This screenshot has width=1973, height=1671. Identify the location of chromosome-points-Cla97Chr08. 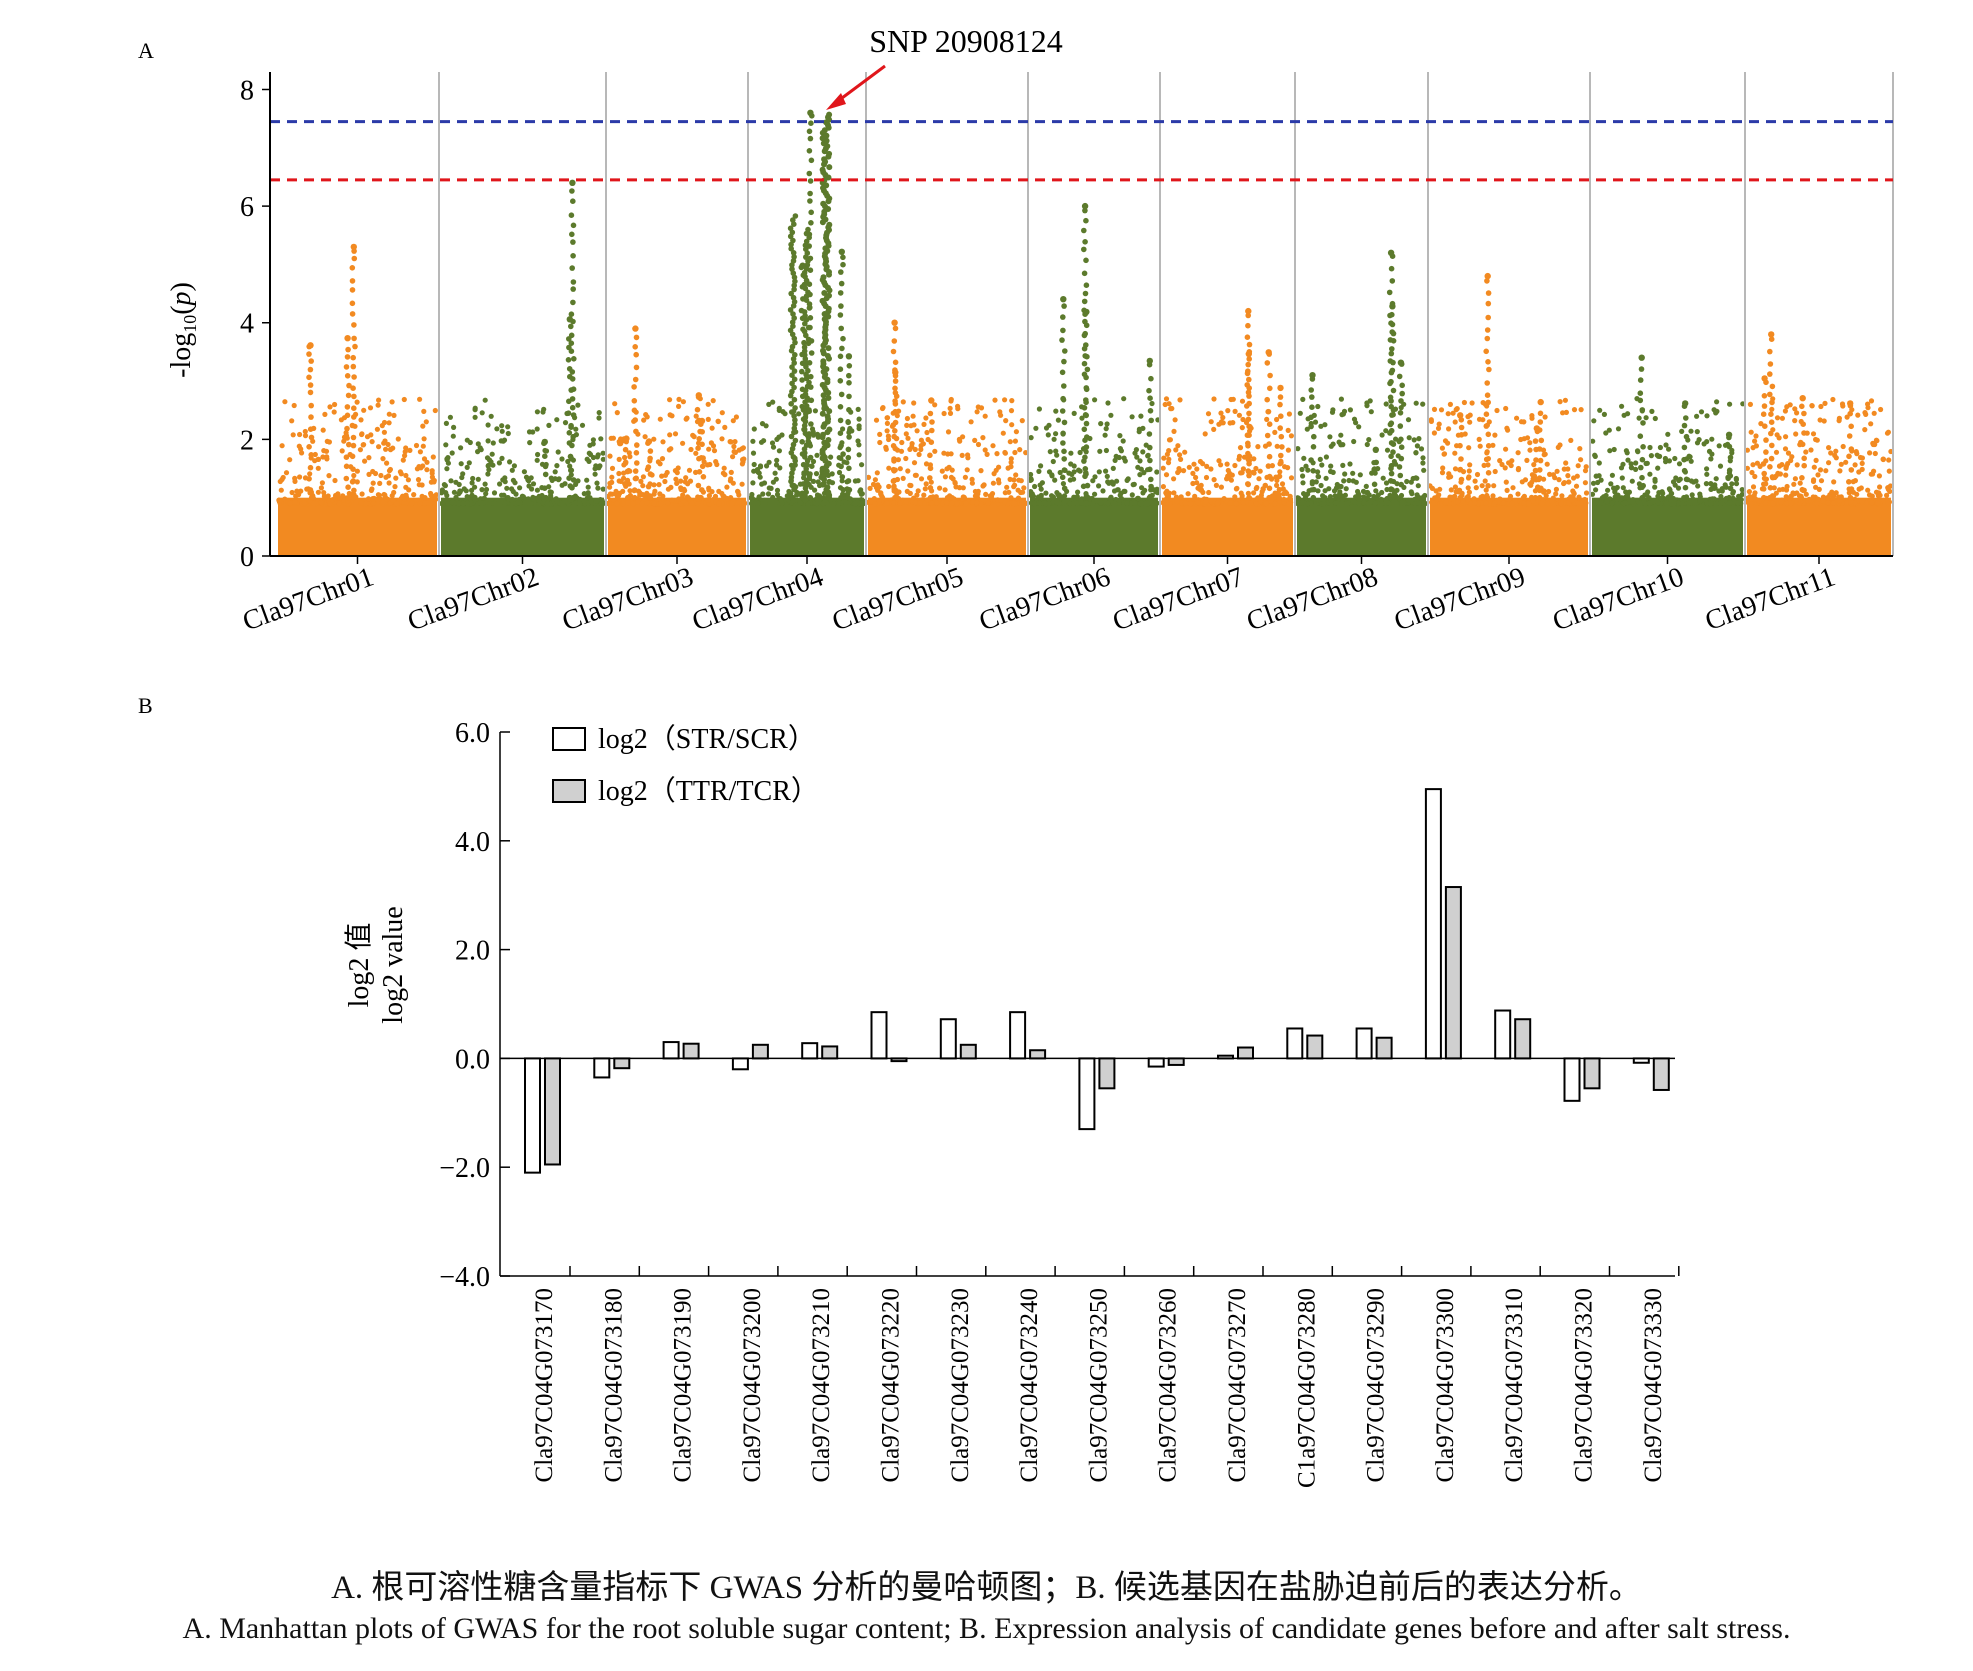
(1361, 402).